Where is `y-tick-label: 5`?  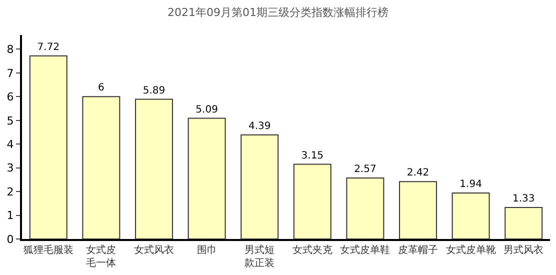
y-tick-label: 5 is located at coordinates (10, 121).